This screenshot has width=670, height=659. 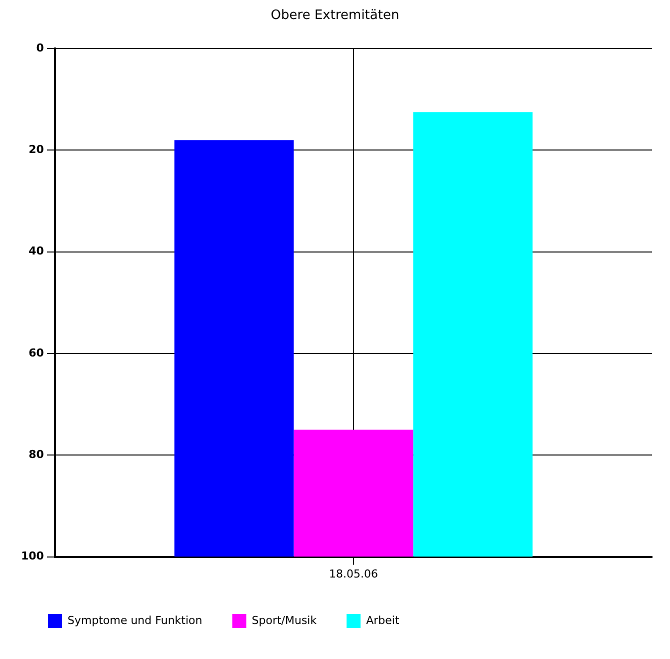 What do you see at coordinates (32, 556) in the screenshot?
I see `y-tick-label: 100` at bounding box center [32, 556].